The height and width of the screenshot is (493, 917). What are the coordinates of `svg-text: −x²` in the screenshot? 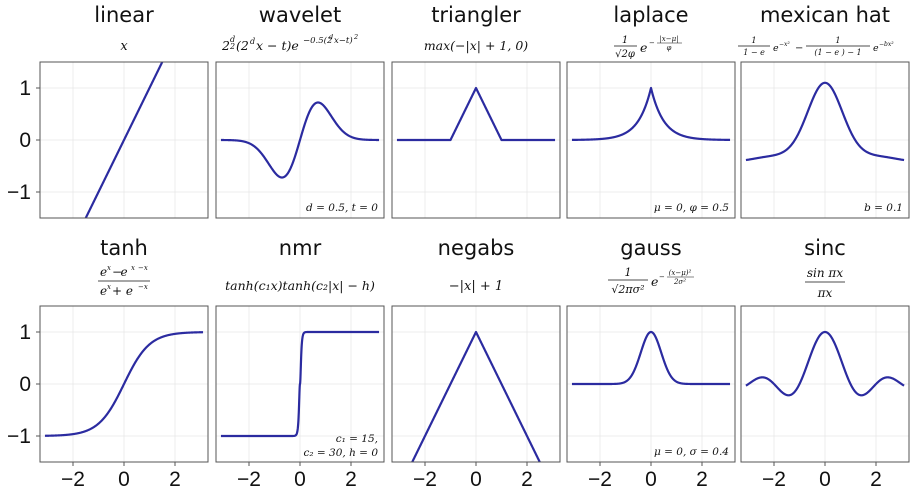 It's located at (784, 44).